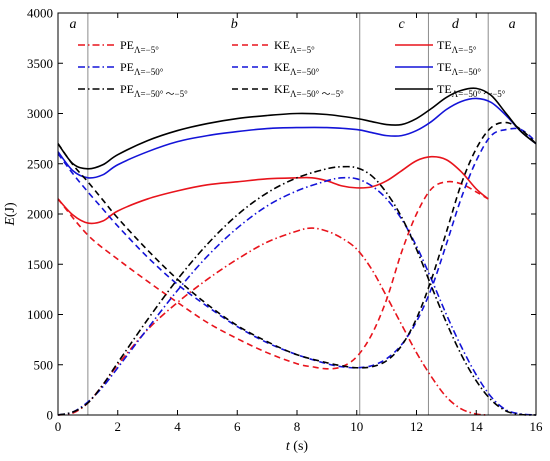 This screenshot has height=461, width=550. I want to click on x-tick-label: 16, so click(537, 426).